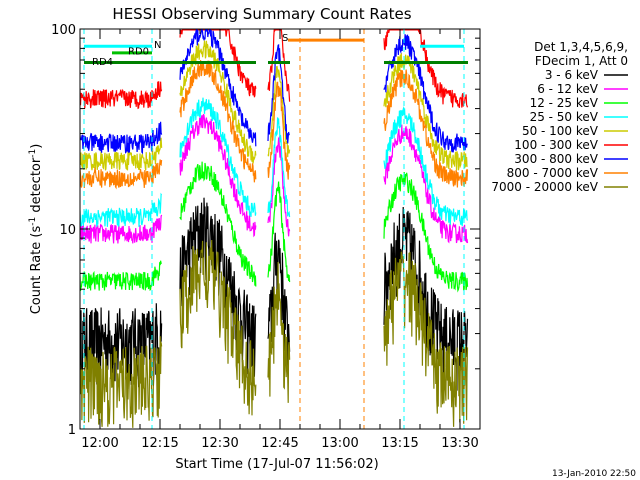 The width and height of the screenshot is (640, 480). What do you see at coordinates (159, 443) in the screenshot?
I see `x-tick-label: 12:15` at bounding box center [159, 443].